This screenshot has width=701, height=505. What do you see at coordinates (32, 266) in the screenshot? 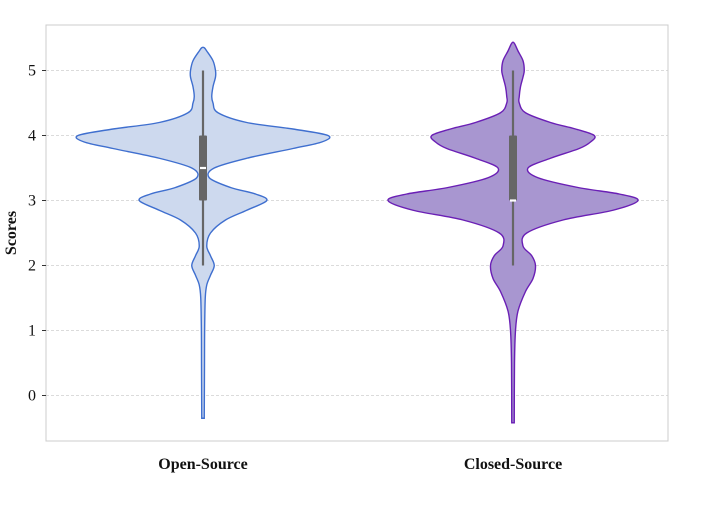
I see `y-tick-label-2: 2` at bounding box center [32, 266].